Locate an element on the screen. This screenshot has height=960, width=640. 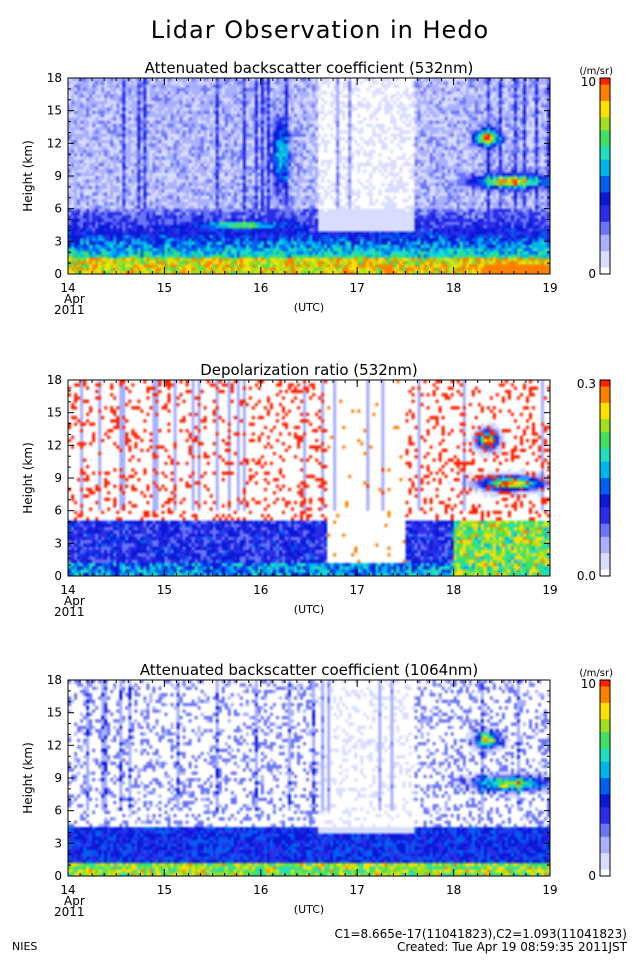
footer-created: Created: Tue Apr 19 08:59:35 2011JST is located at coordinates (512, 947).